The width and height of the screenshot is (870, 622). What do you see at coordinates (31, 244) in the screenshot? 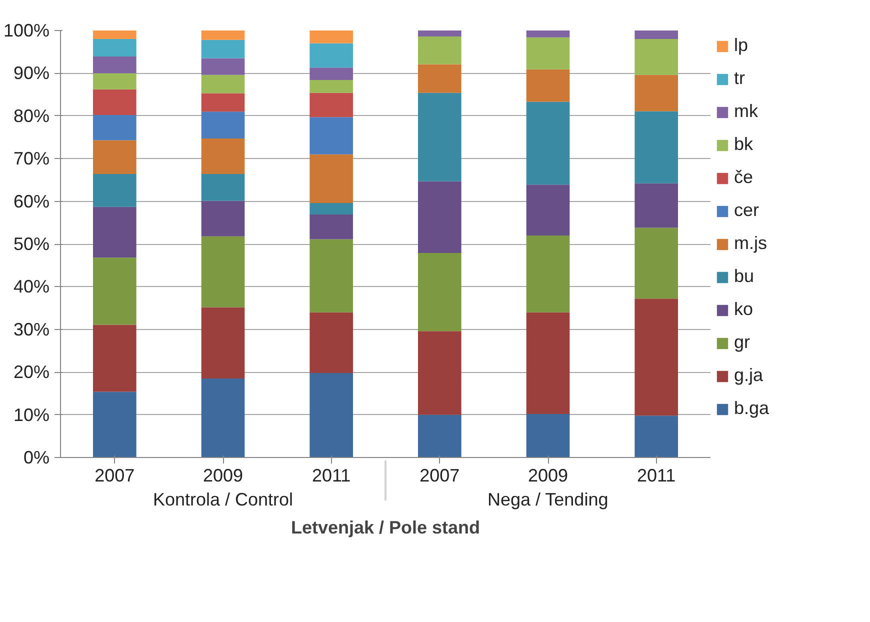
I see `y-tick-label: 50%` at bounding box center [31, 244].